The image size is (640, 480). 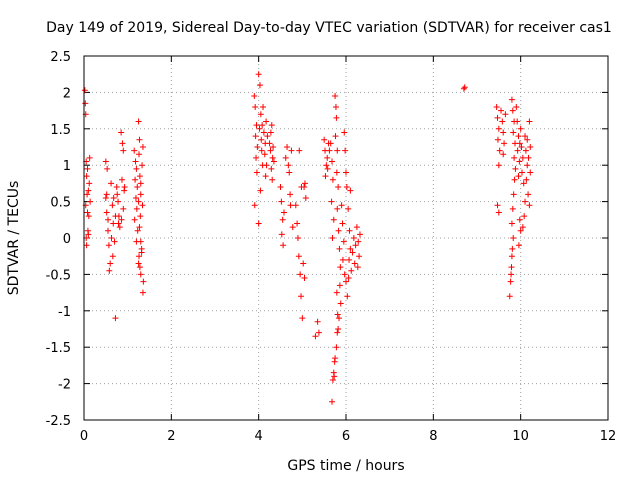 I want to click on y-tick-label: -1, so click(x=64, y=312).